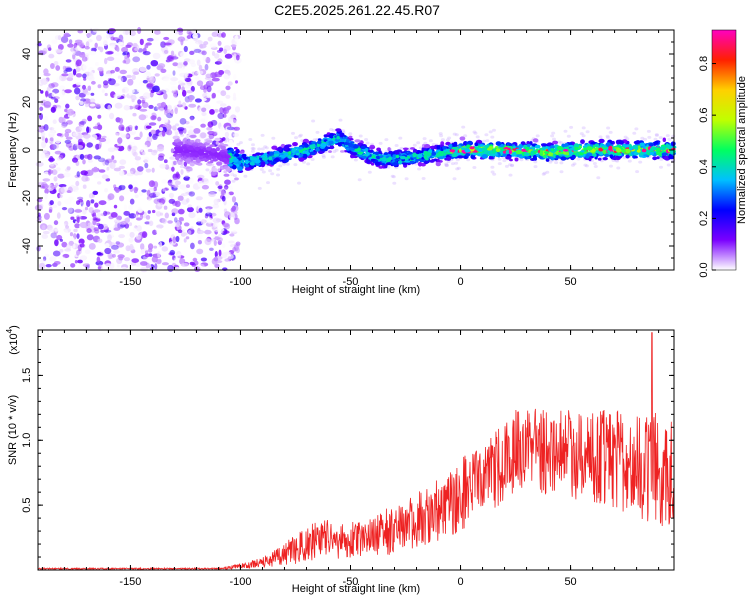 The height and width of the screenshot is (600, 750). Describe the element at coordinates (12, 340) in the screenshot. I see `snr-scale-label: (x104)` at that location.